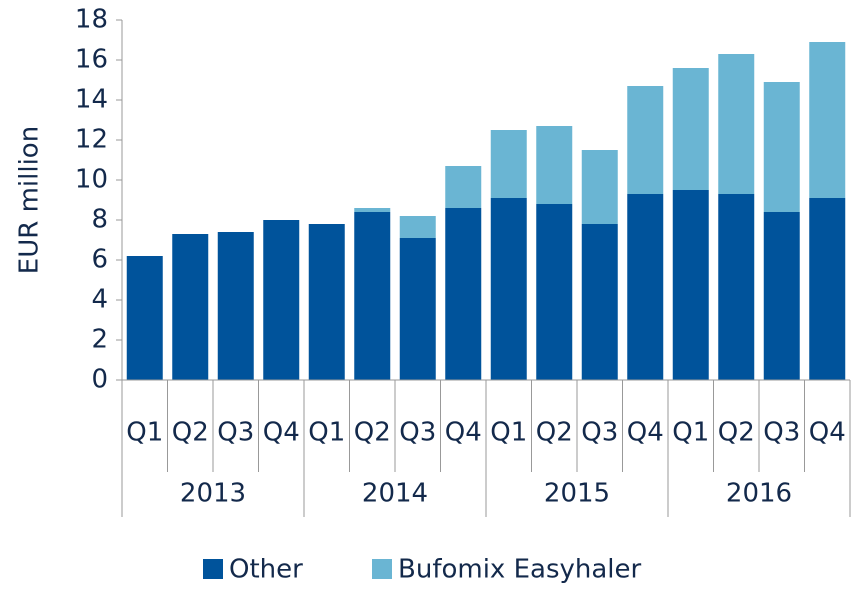  Describe the element at coordinates (99, 220) in the screenshot. I see `y-tick-label: 8` at that location.